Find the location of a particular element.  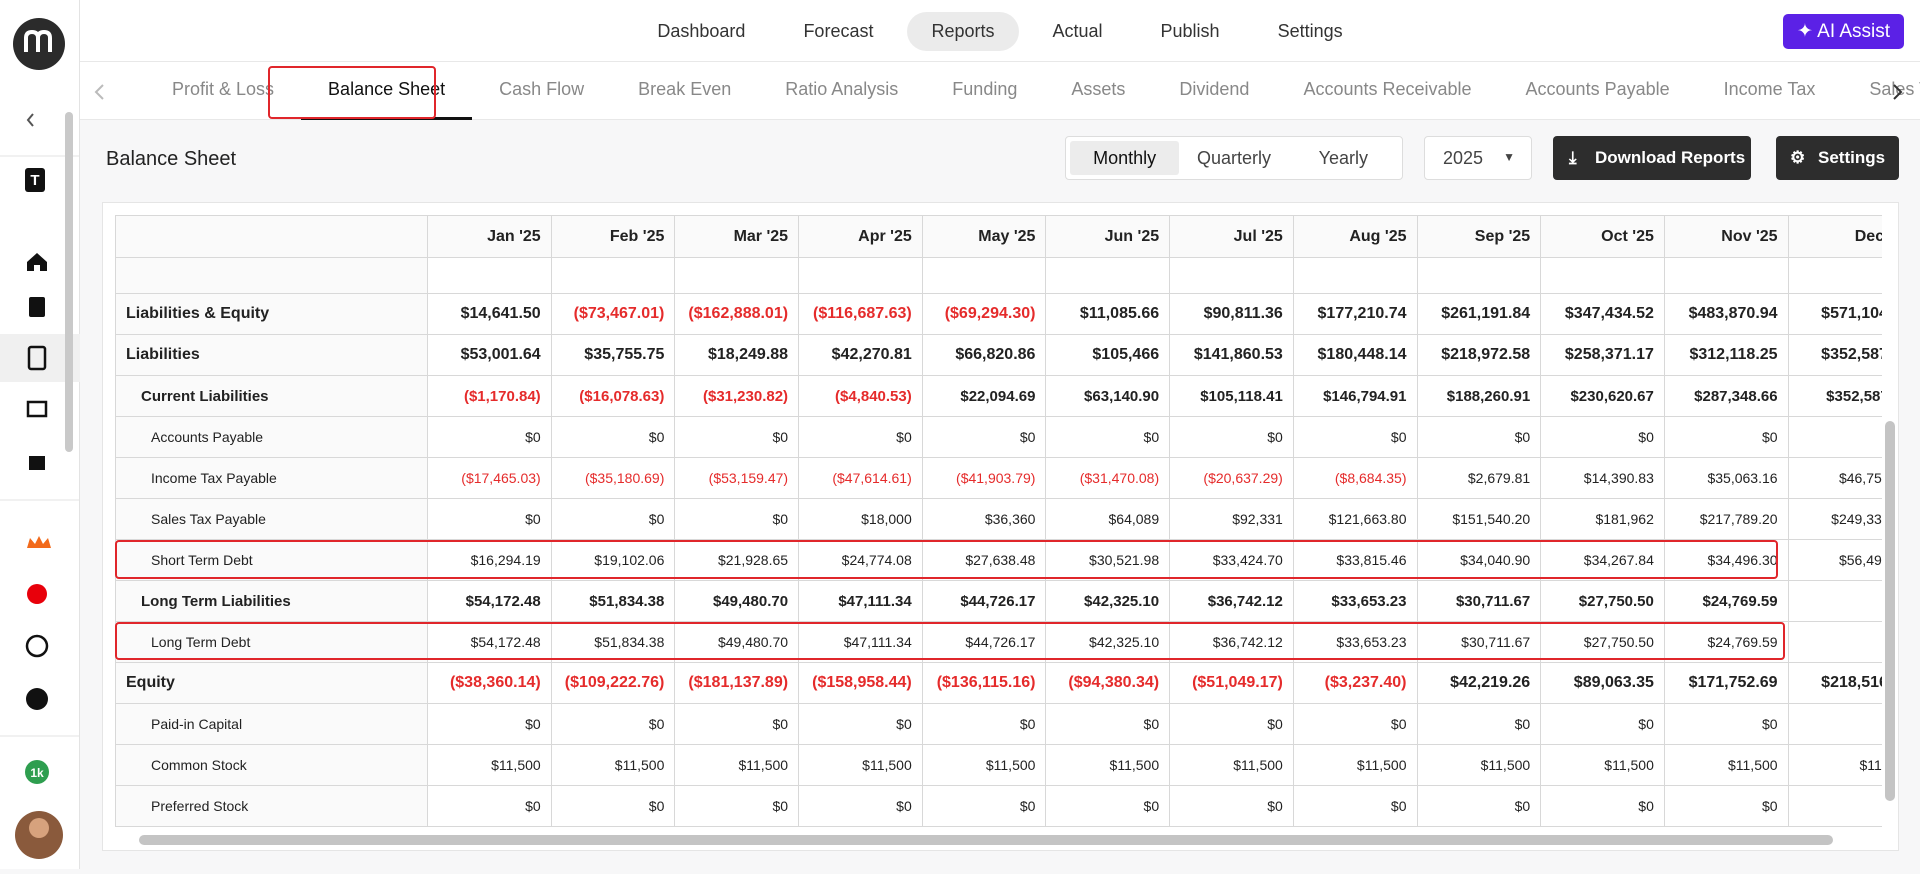

tab: Ratio Analysis is located at coordinates (842, 89).